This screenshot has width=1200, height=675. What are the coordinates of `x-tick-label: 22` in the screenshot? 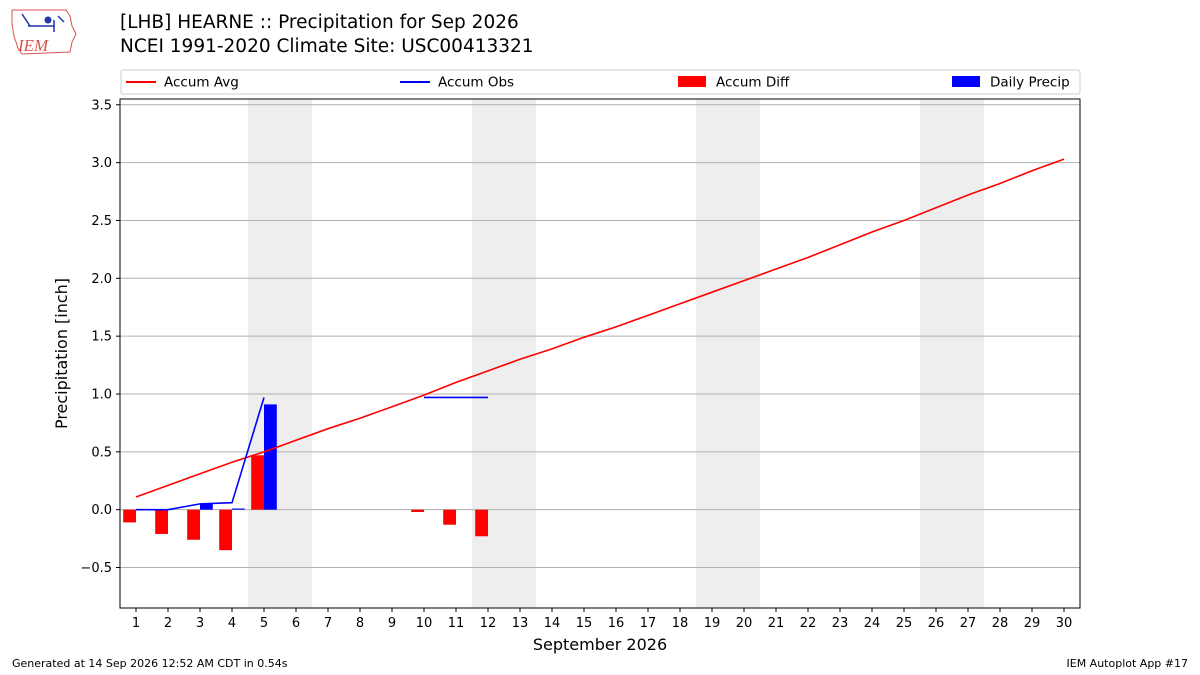 It's located at (808, 623).